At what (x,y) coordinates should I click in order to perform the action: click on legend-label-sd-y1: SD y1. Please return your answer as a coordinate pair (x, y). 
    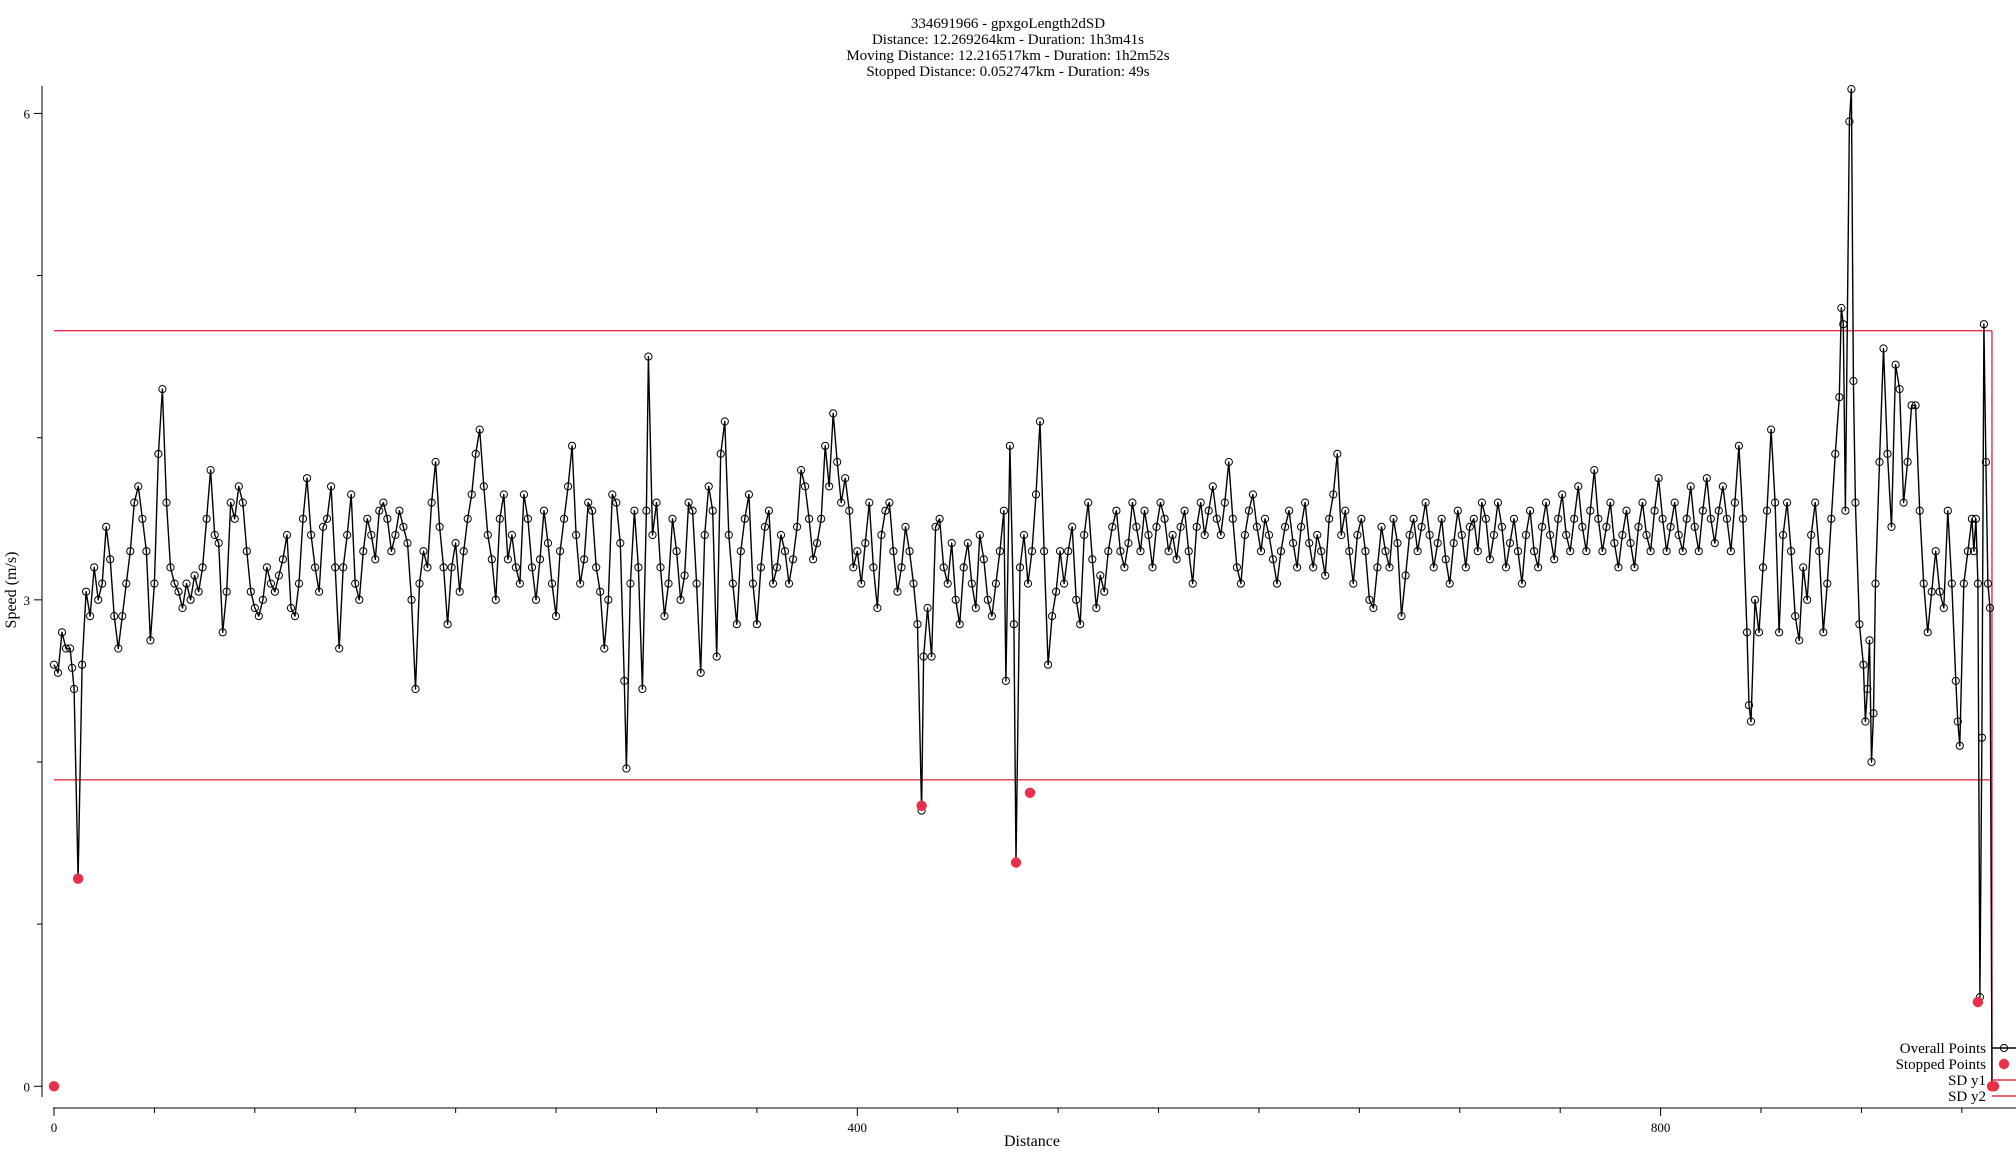
    Looking at the image, I should click on (1967, 1081).